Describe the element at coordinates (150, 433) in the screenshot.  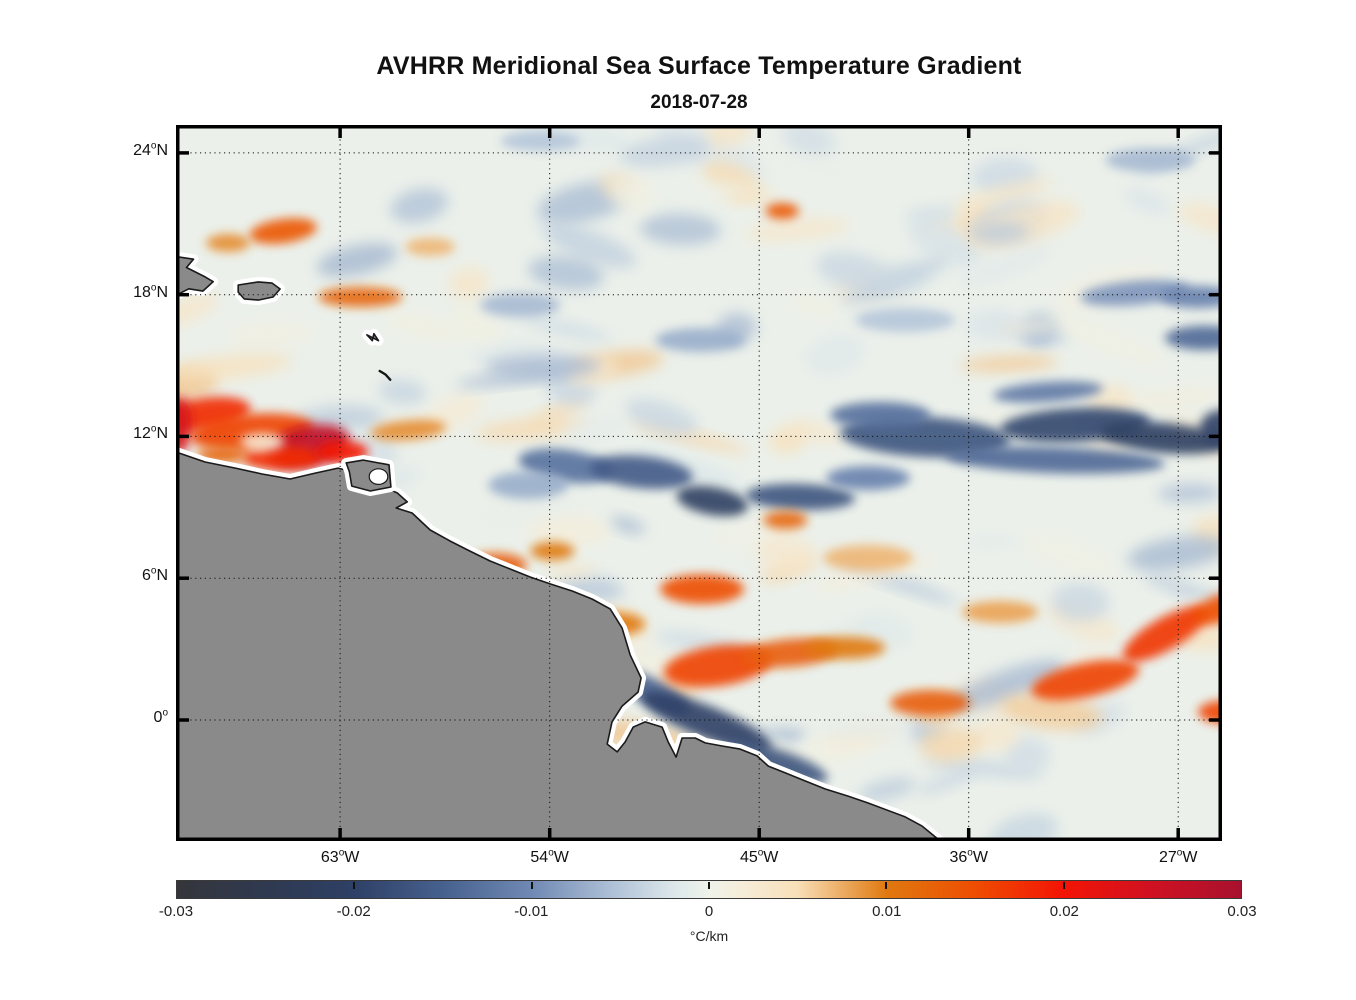
I see `y-tick-label-12N: 12oN` at that location.